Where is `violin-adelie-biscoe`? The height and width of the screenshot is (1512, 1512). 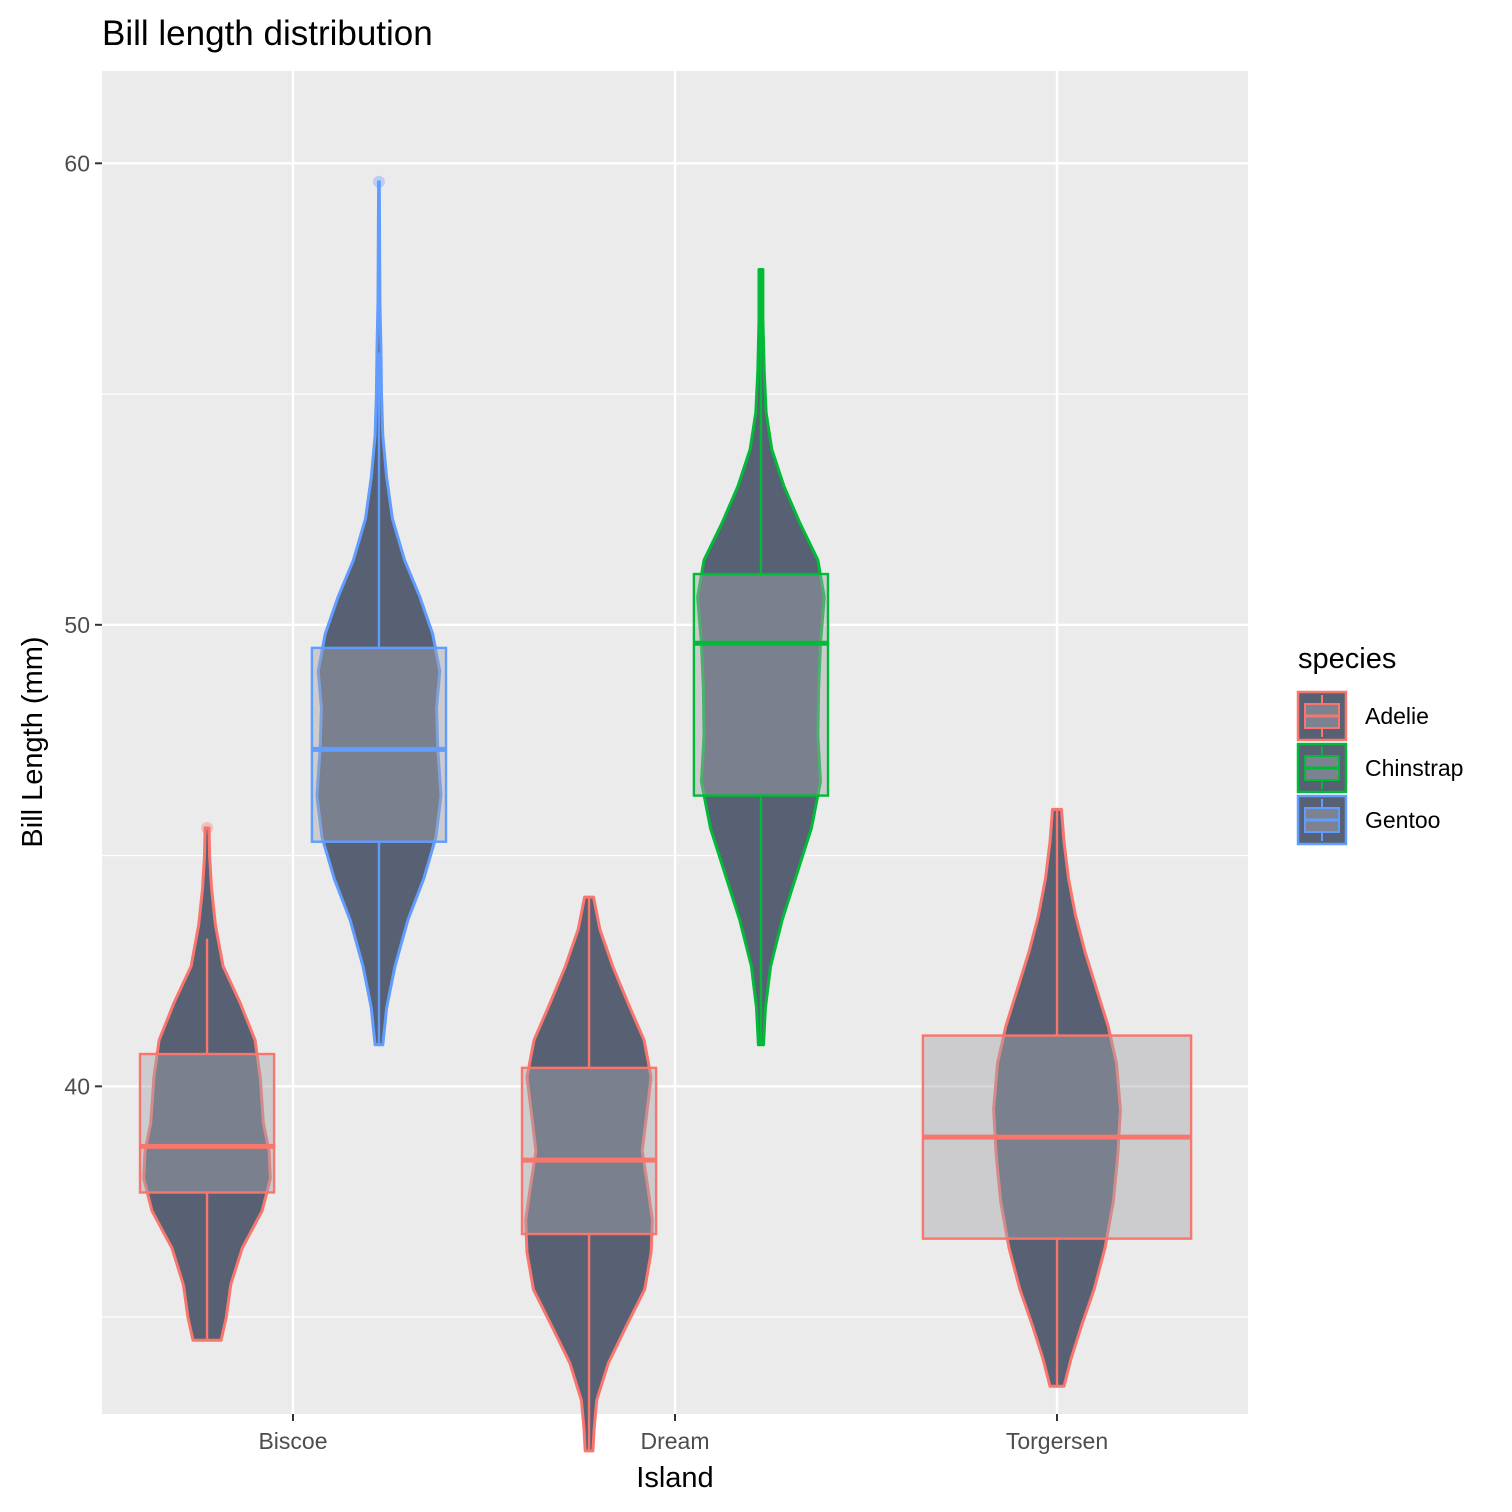 violin-adelie-biscoe is located at coordinates (207, 1081).